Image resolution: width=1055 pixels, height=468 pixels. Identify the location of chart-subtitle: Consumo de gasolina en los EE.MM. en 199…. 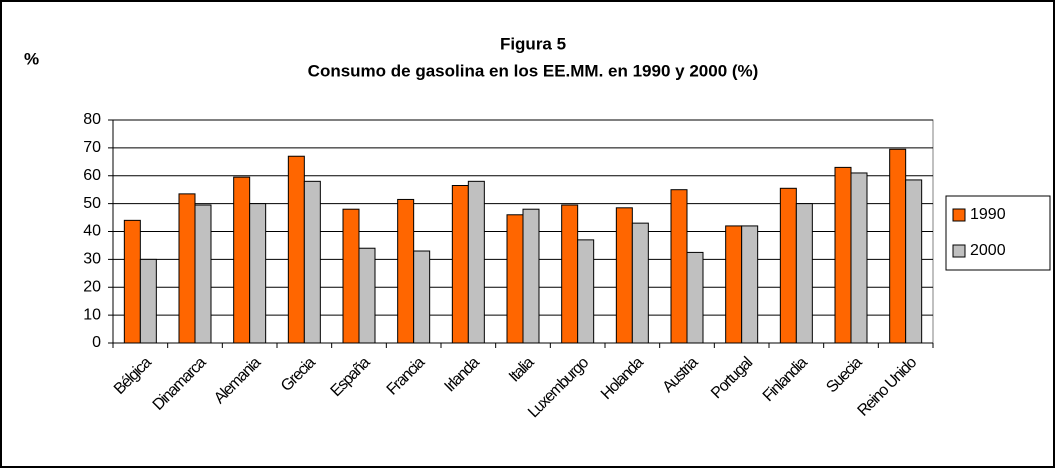
(533, 70).